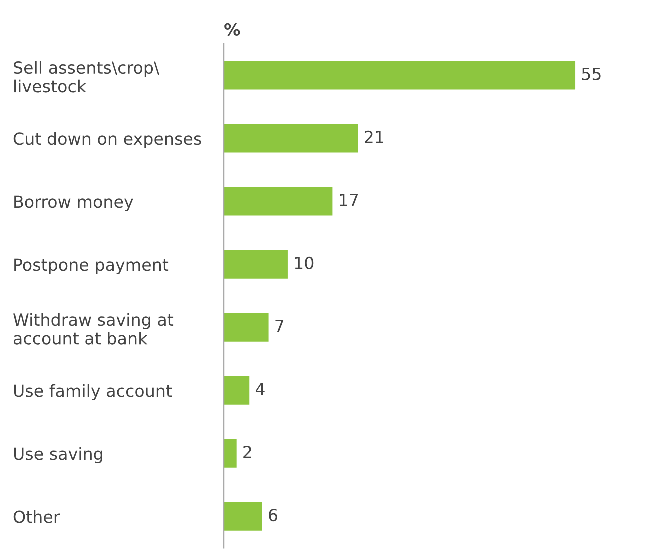  What do you see at coordinates (93, 392) in the screenshot?
I see `y-tick-label: Use family account` at bounding box center [93, 392].